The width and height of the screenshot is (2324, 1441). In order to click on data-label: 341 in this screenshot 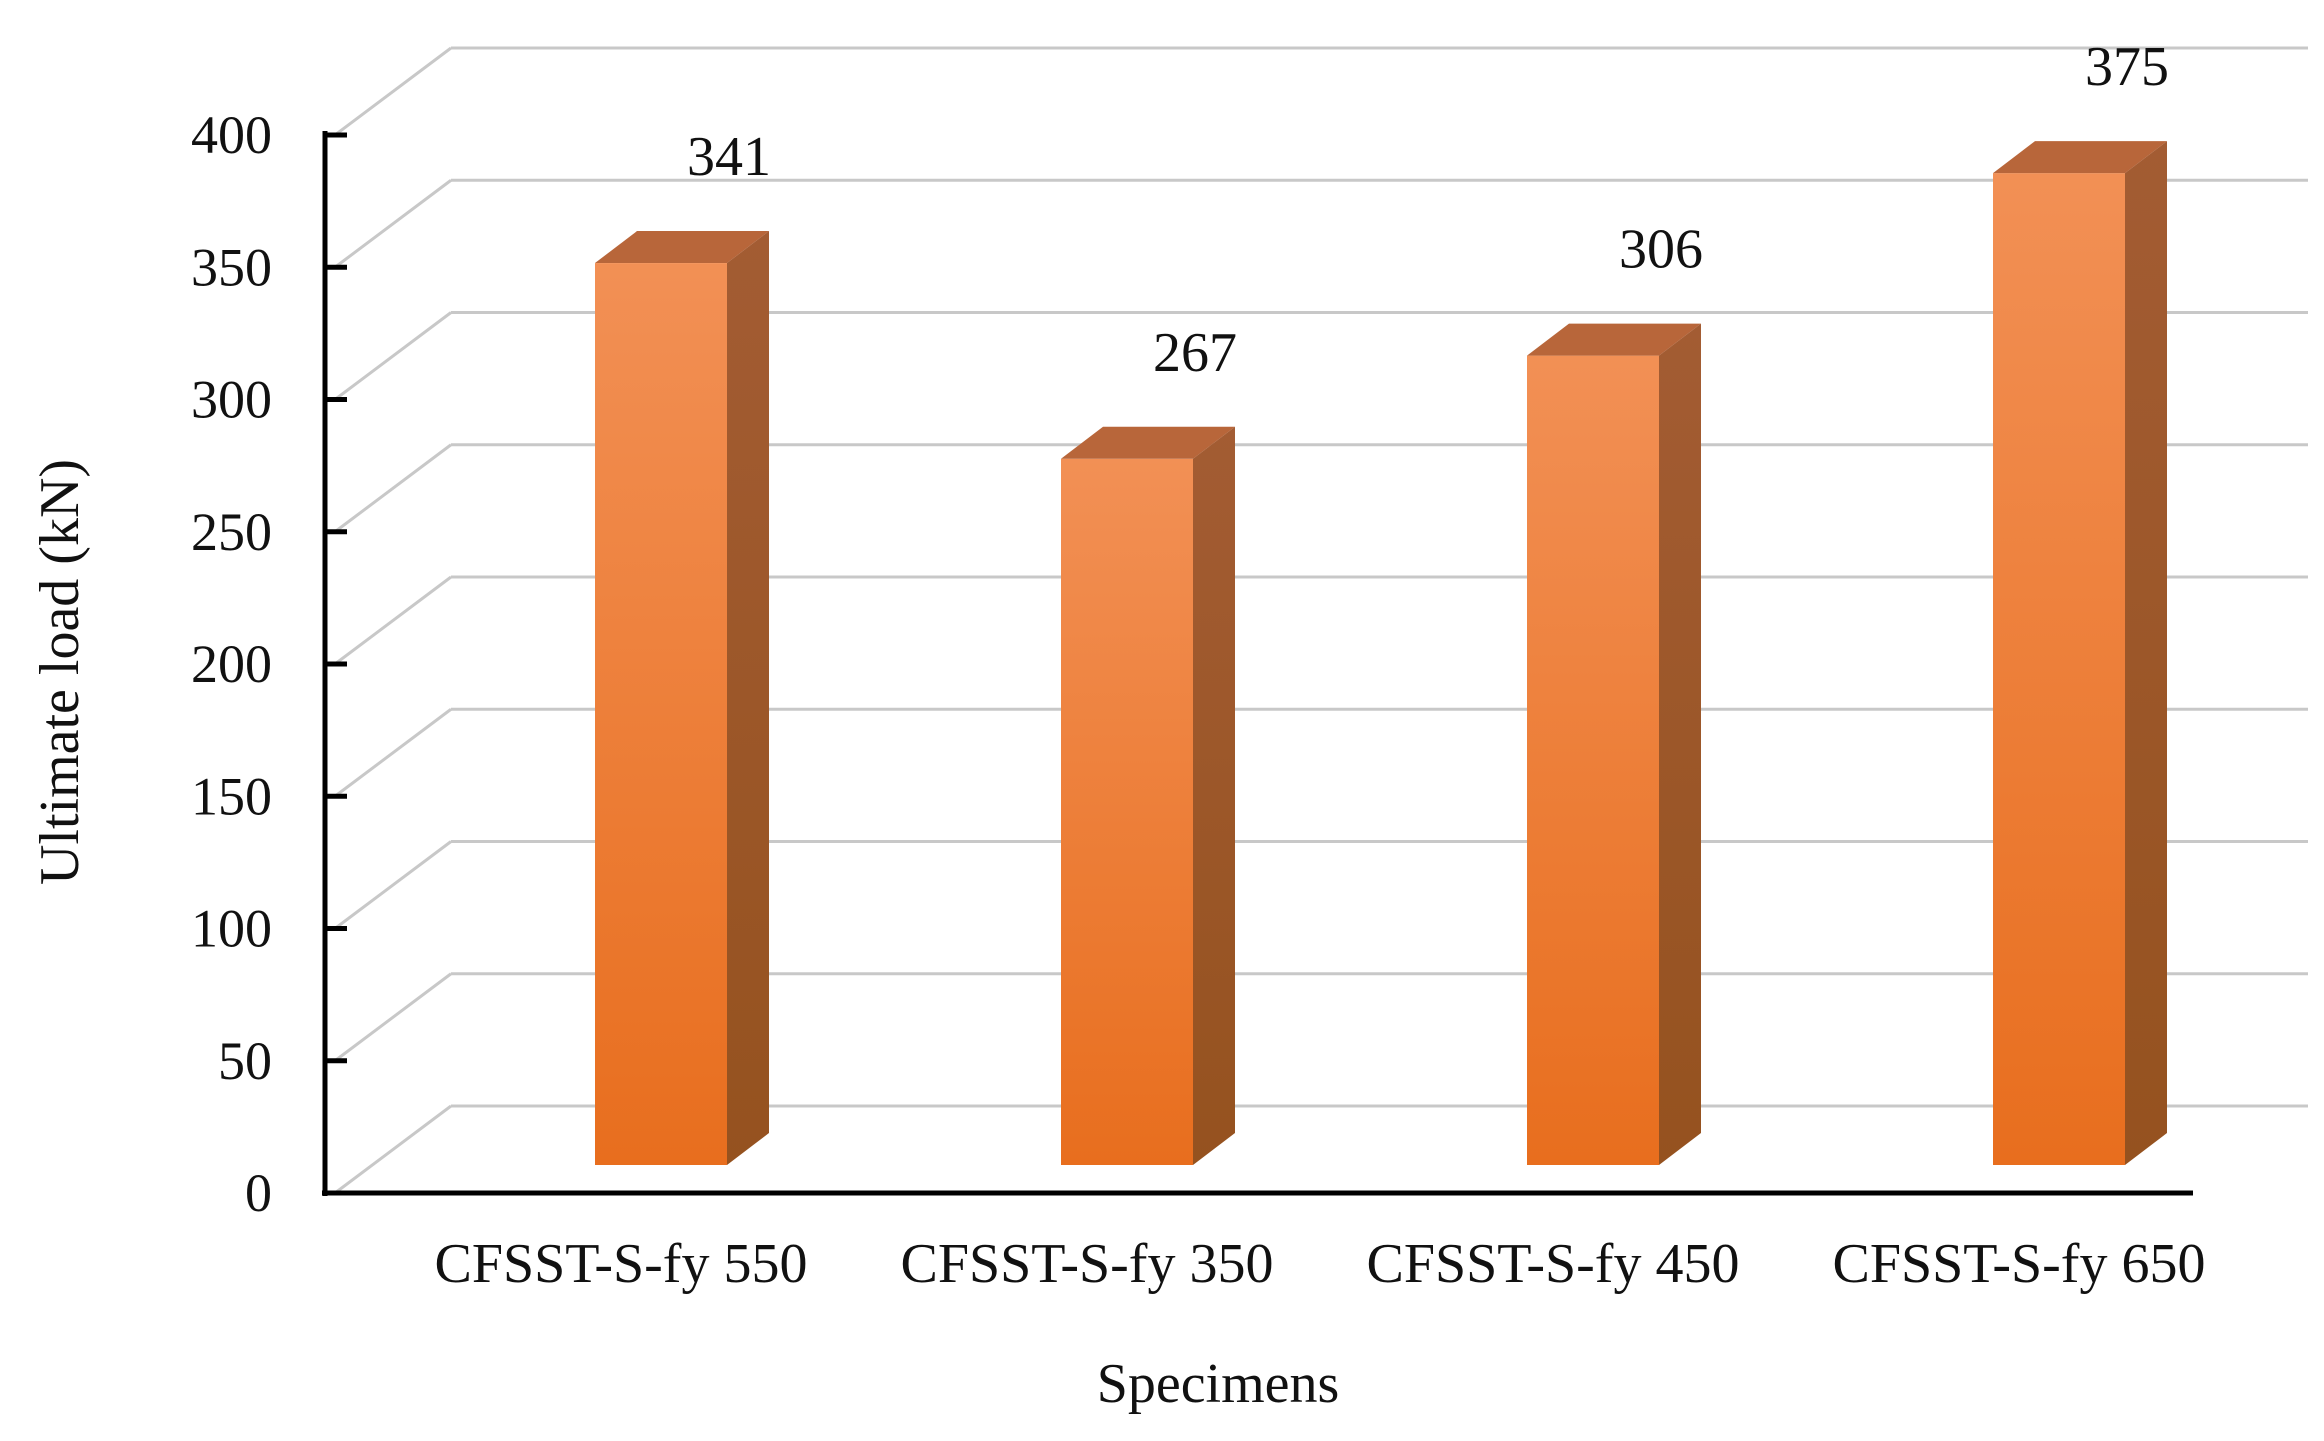, I will do `click(729, 157)`.